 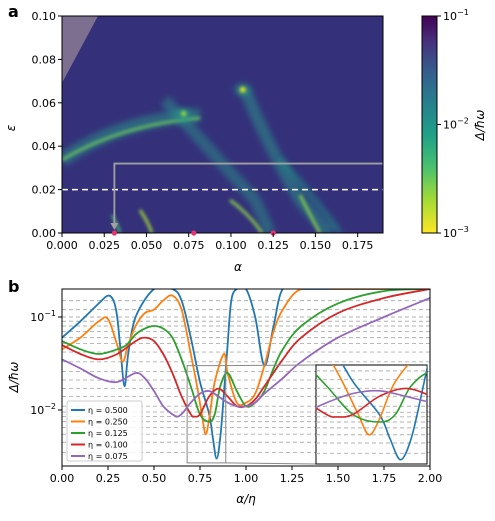 I want to click on y-tick-label: 0.10, so click(x=44, y=16).